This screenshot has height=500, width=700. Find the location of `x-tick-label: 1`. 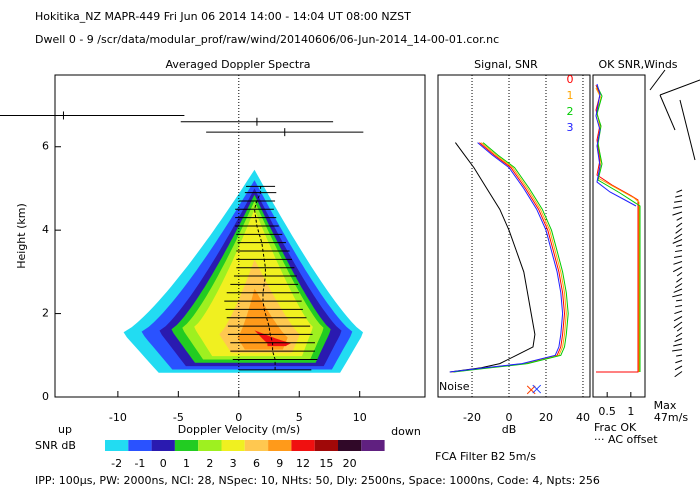

x-tick-label: 1 is located at coordinates (630, 411).